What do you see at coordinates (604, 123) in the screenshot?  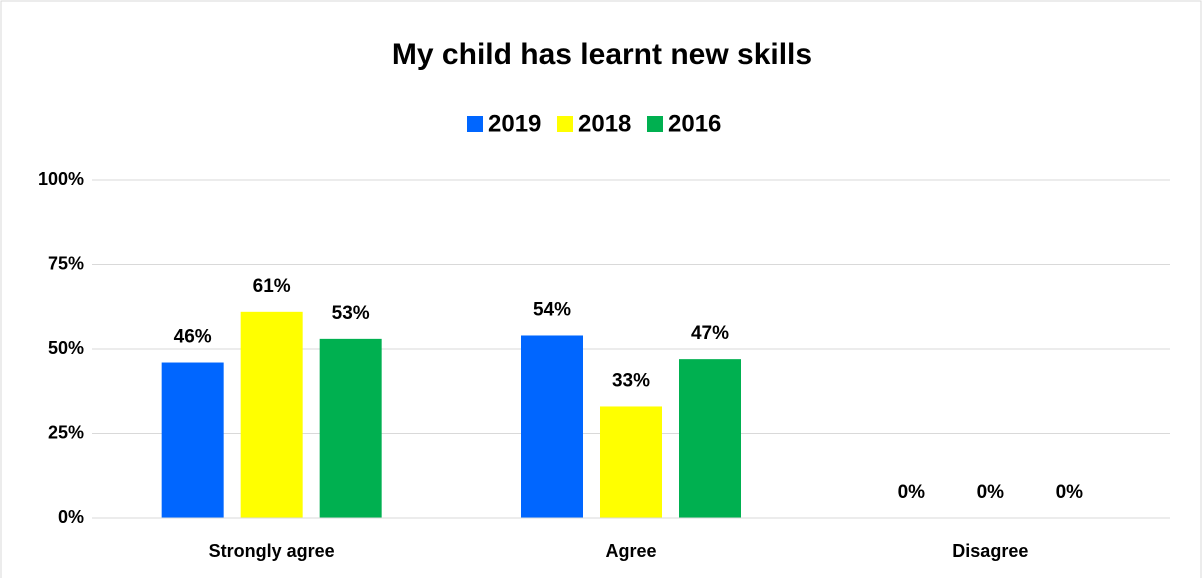 I see `legend-label: 2018` at bounding box center [604, 123].